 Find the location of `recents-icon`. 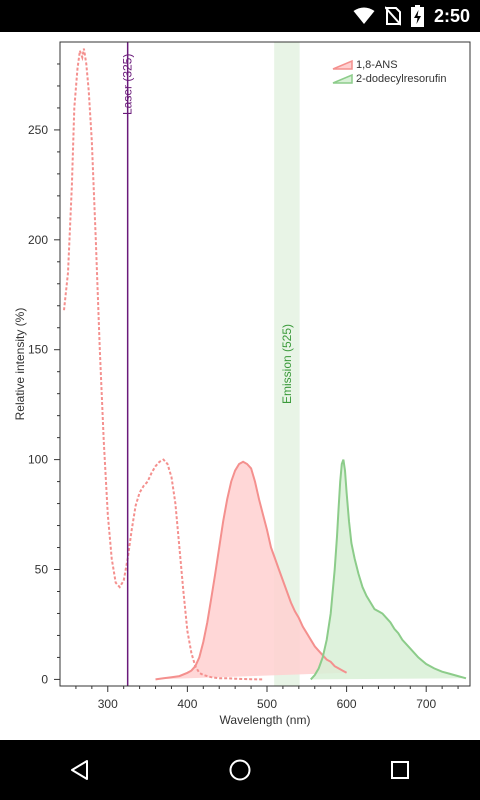

recents-icon is located at coordinates (400, 770).